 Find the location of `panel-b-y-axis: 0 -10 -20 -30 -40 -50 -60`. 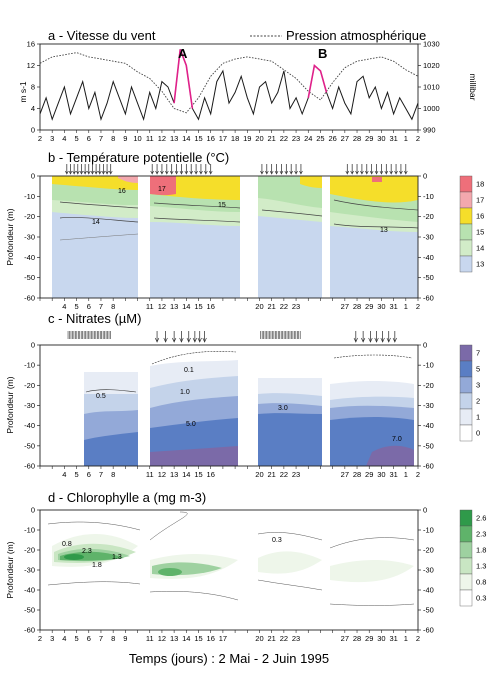

panel-b-y-axis: 0 -10 -20 -30 -40 -50 -60 is located at coordinates (32, 237).